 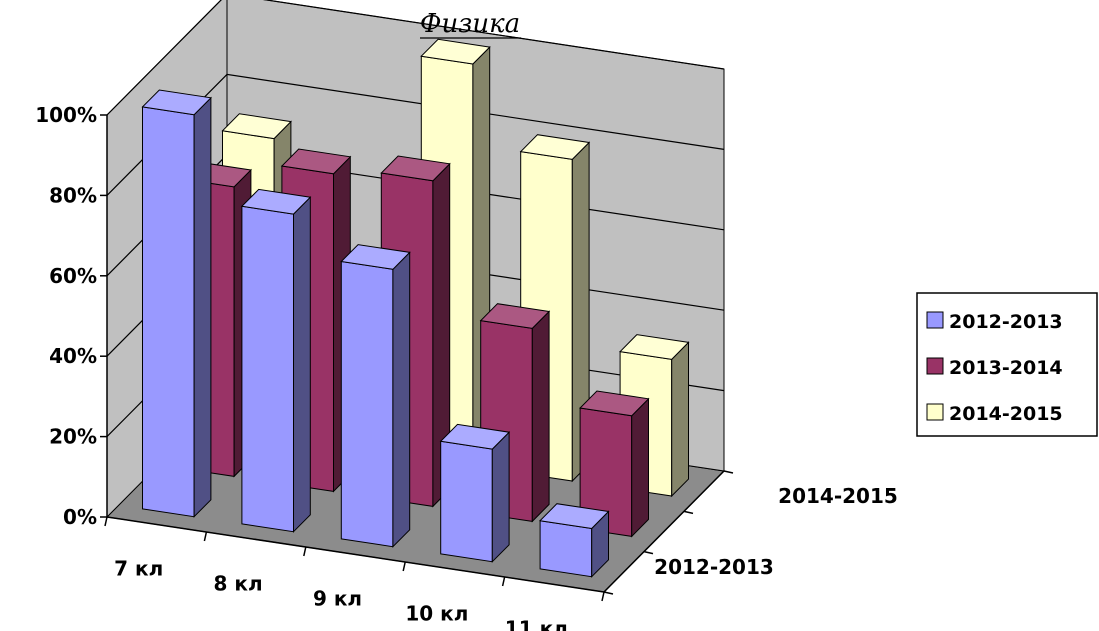 I want to click on bar-2012-2013-11 кл, so click(x=574, y=540).